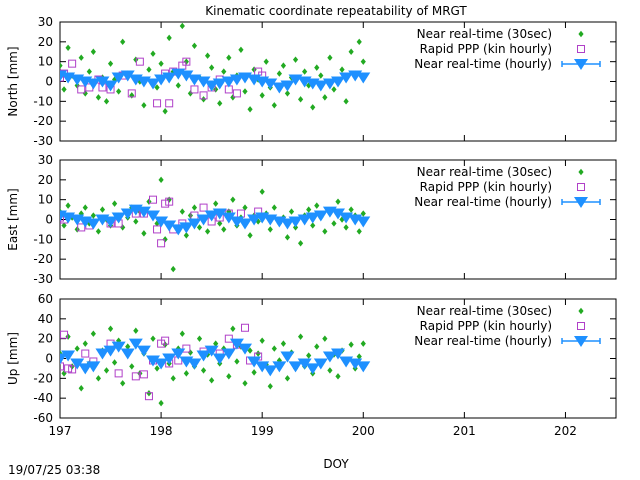 Image resolution: width=640 pixels, height=480 pixels. I want to click on x-tick-label: 200, so click(363, 431).